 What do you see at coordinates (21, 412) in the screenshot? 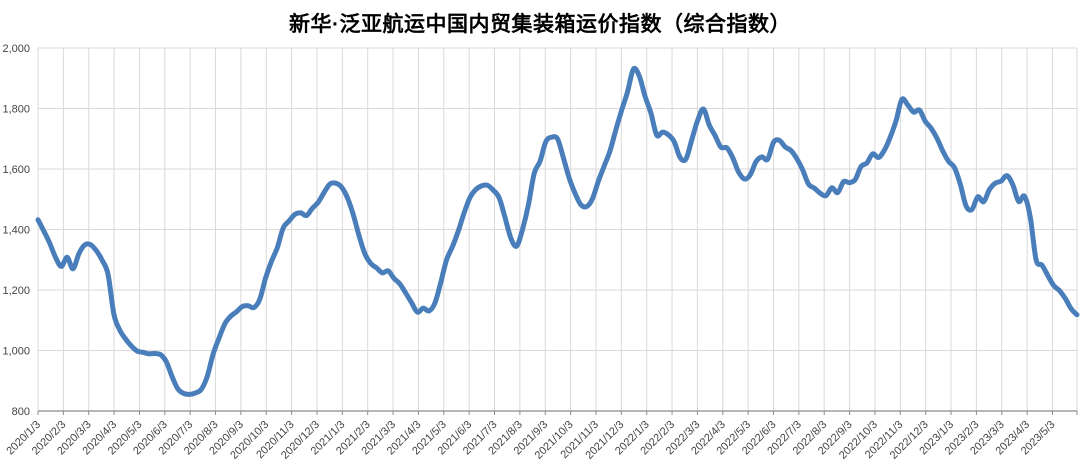
I see `y-tick-label: 800` at bounding box center [21, 412].